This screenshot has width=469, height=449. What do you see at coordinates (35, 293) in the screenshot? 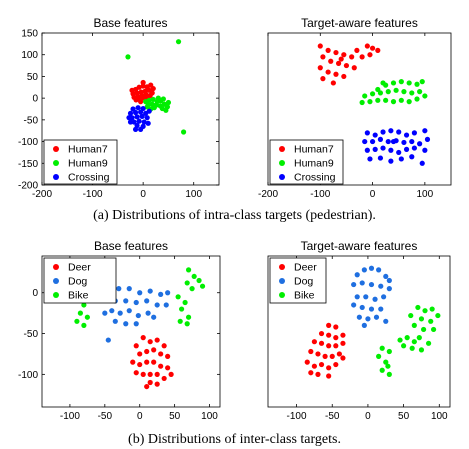
I see `y-tick-label: 0` at bounding box center [35, 293].